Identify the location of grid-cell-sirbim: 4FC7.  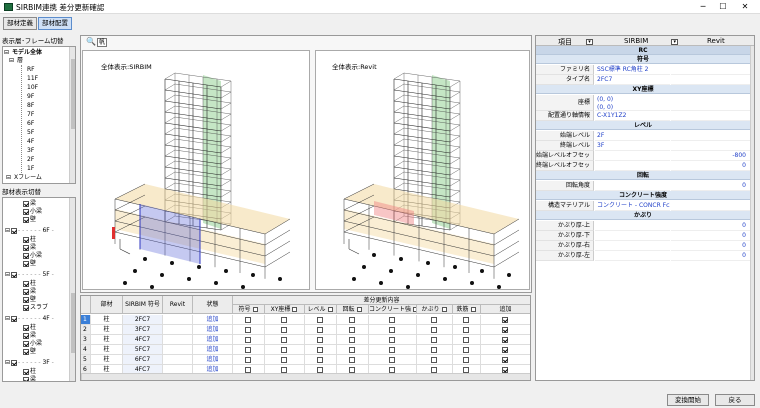
(143, 340).